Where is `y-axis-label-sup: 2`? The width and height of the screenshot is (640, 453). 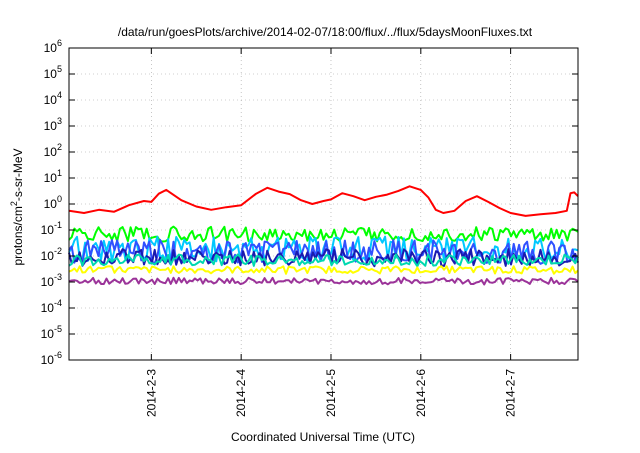
y-axis-label-sup: 2 is located at coordinates (14, 203).